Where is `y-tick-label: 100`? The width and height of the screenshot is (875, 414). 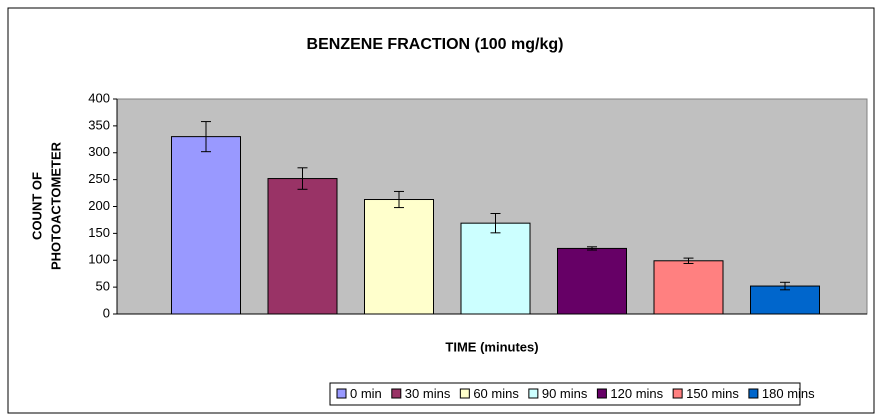 y-tick-label: 100 is located at coordinates (99, 259).